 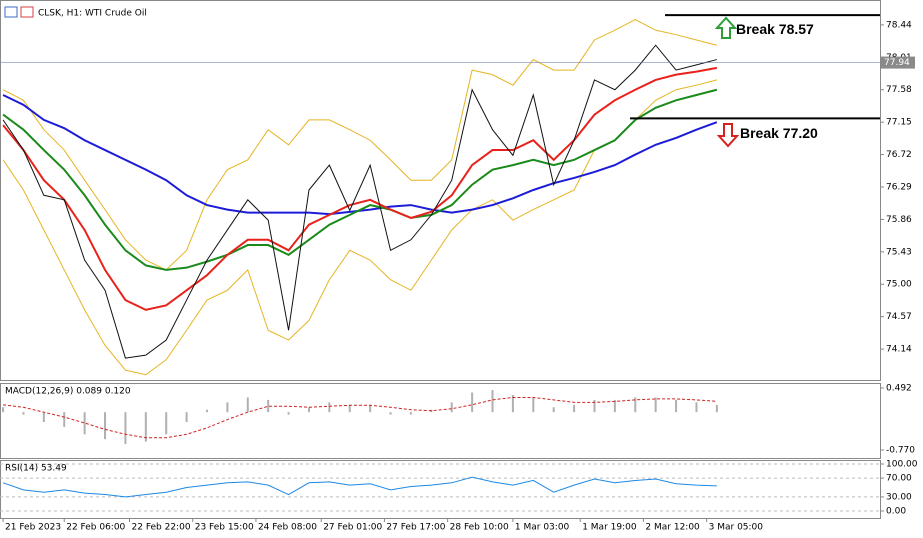 What do you see at coordinates (899, 25) in the screenshot?
I see `y-tick-label: 78.44` at bounding box center [899, 25].